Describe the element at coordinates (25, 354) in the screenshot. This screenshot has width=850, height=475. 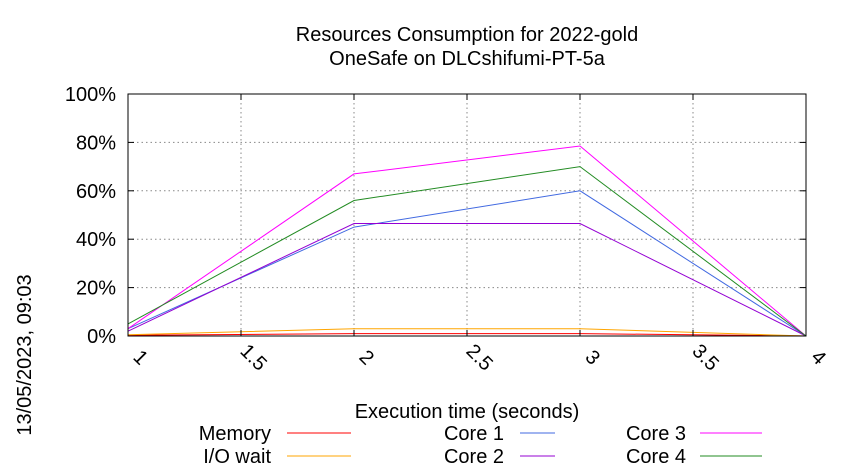
I see `timestamp-label: 13/05/2023, 09:03` at that location.